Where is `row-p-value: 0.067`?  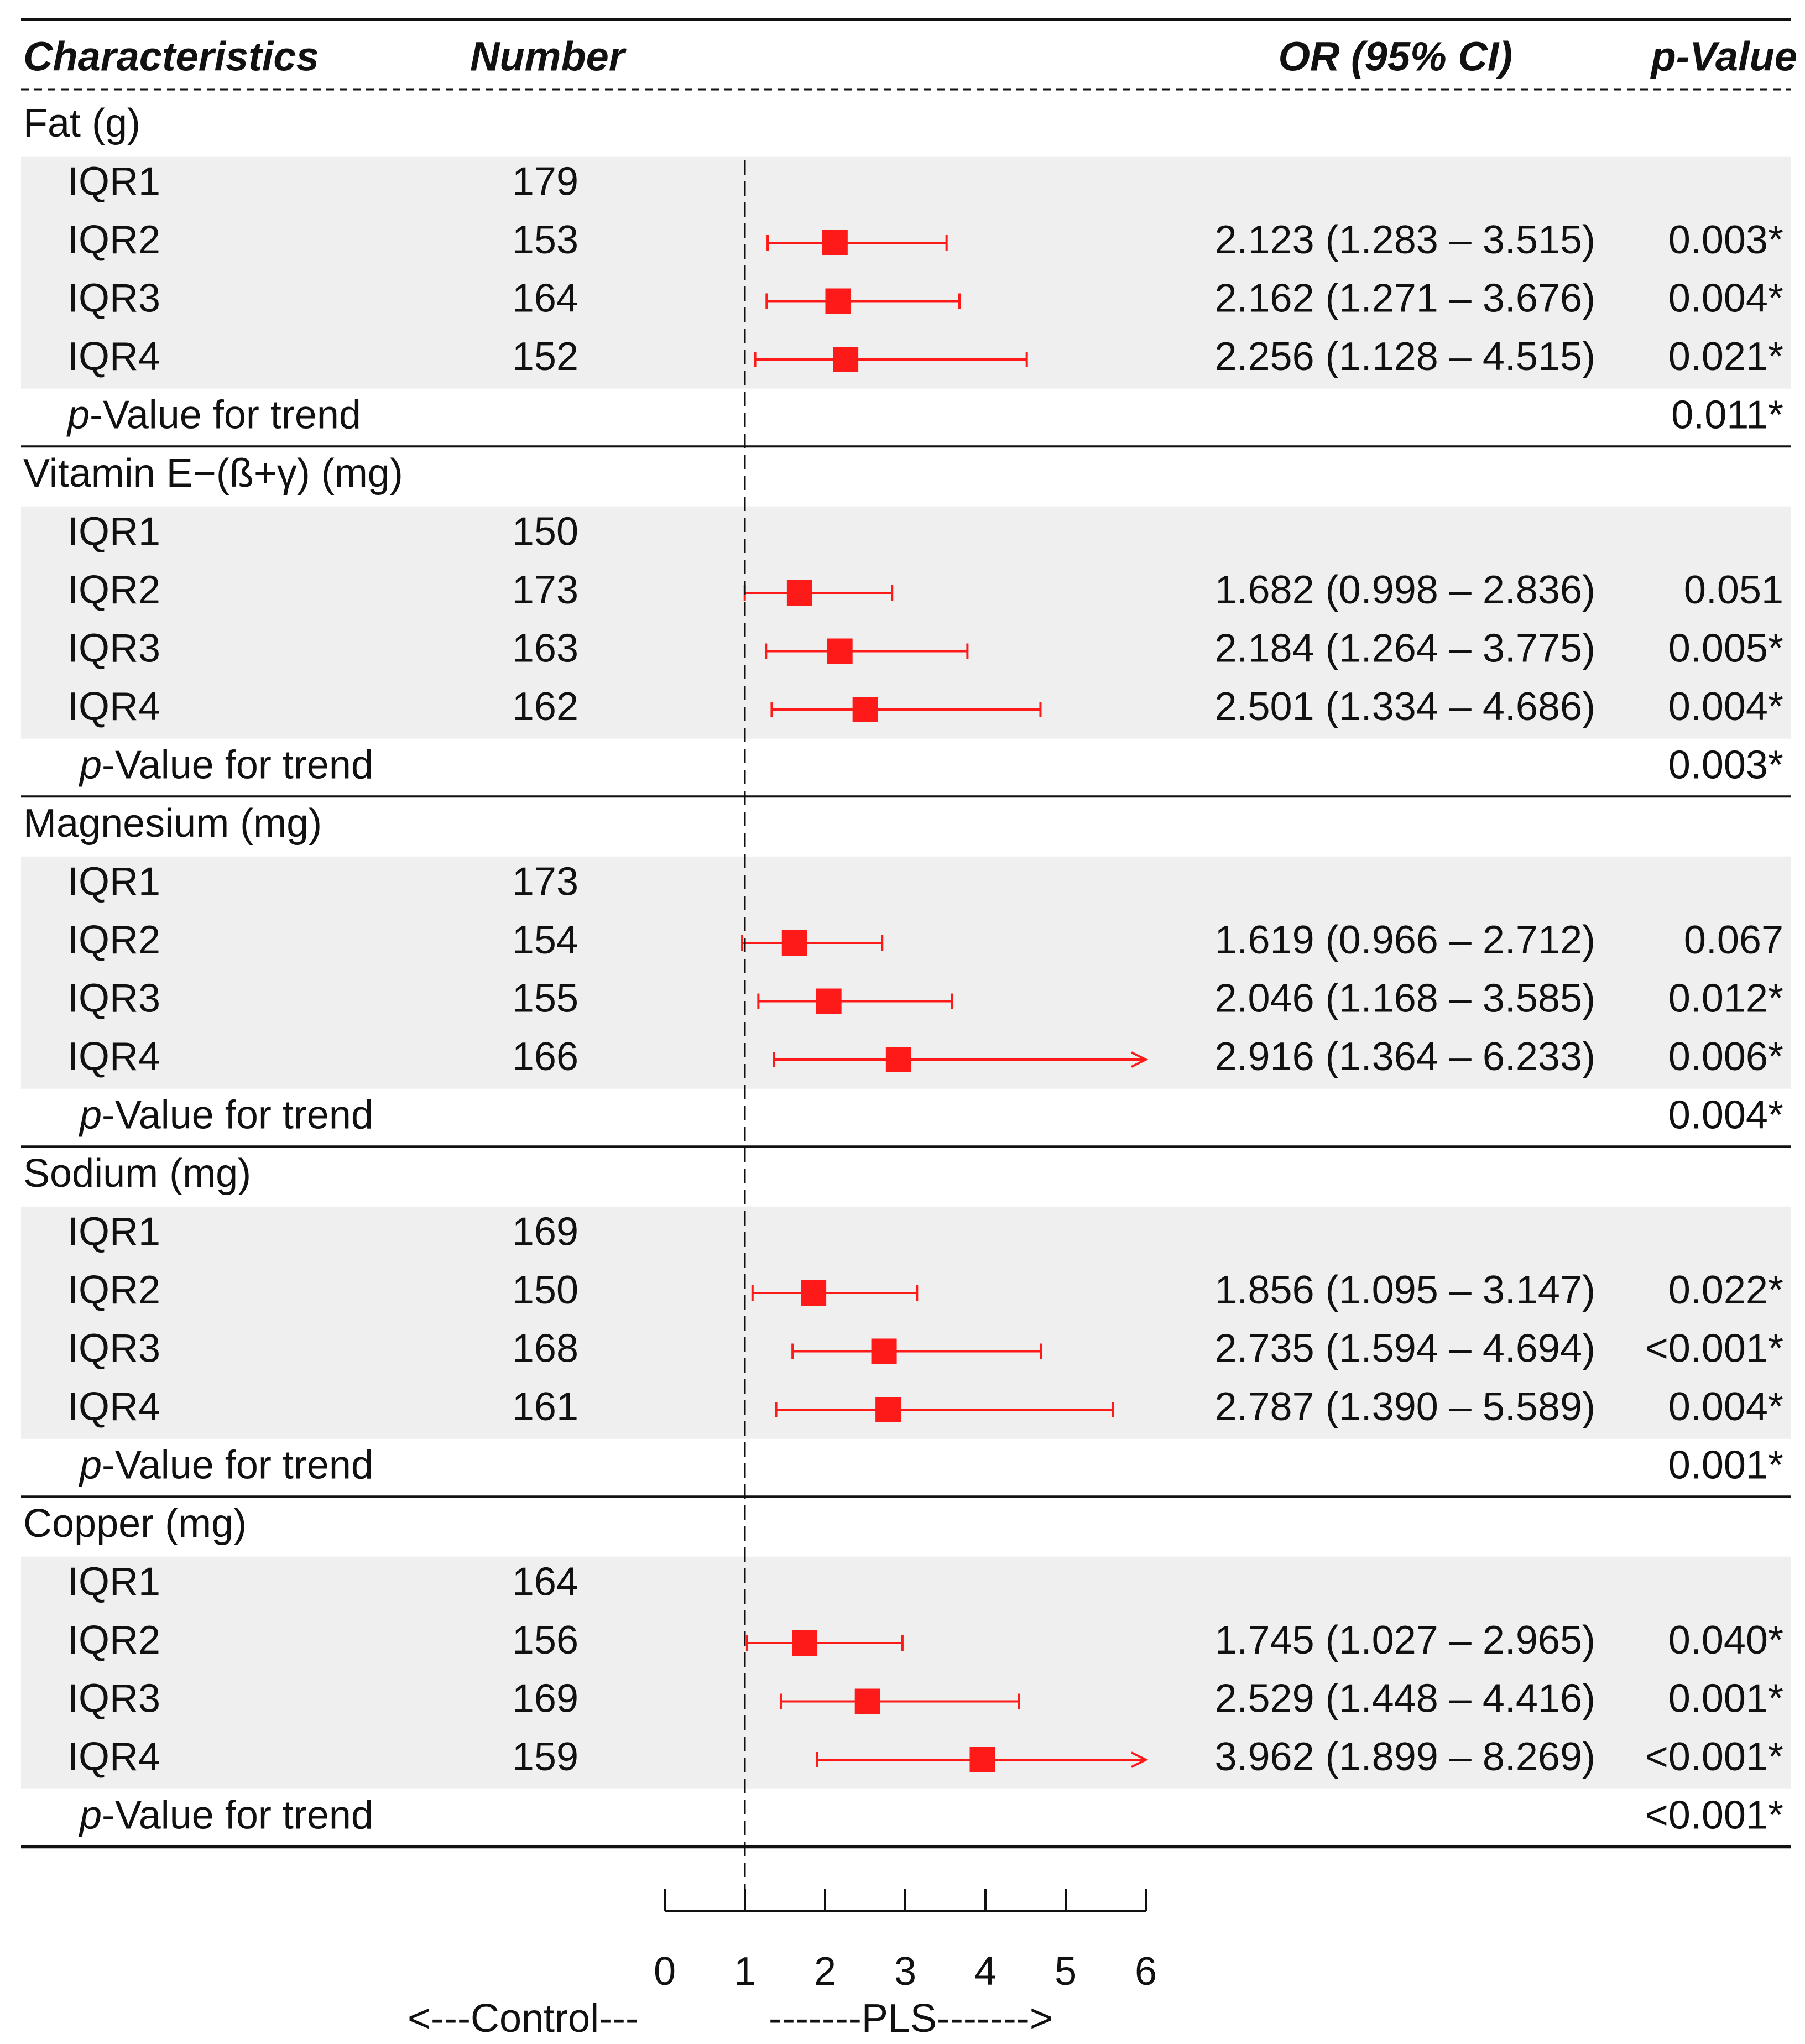 row-p-value: 0.067 is located at coordinates (1733, 940).